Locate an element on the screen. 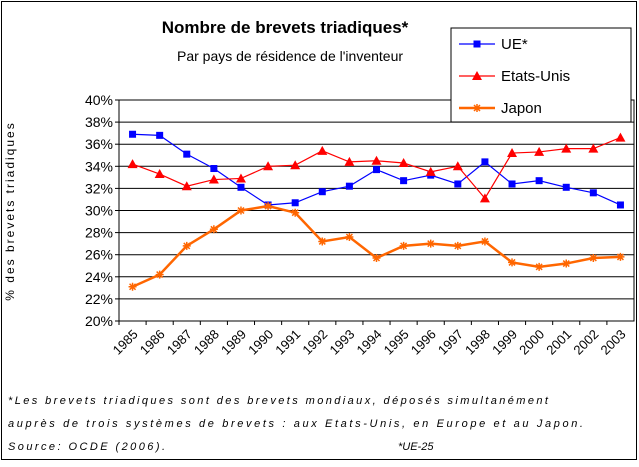 This screenshot has height=467, width=639. legend-label: Japon is located at coordinates (521, 108).